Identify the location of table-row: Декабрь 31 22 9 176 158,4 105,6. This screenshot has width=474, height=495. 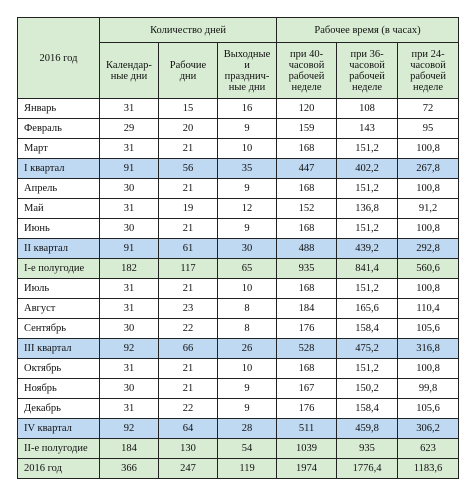
(238, 408).